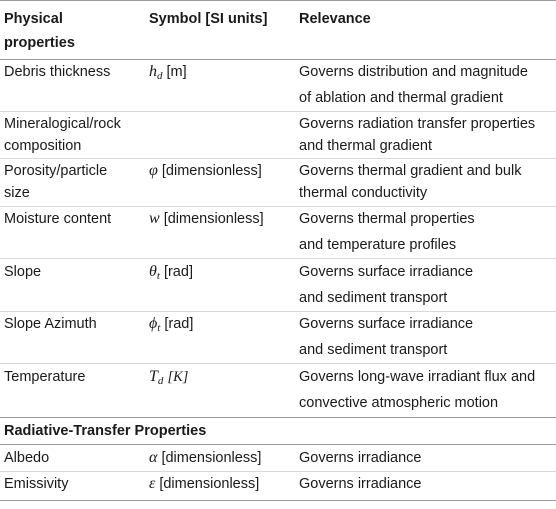 This screenshot has width=556, height=509. What do you see at coordinates (278, 0) in the screenshot?
I see `table-top-rule` at bounding box center [278, 0].